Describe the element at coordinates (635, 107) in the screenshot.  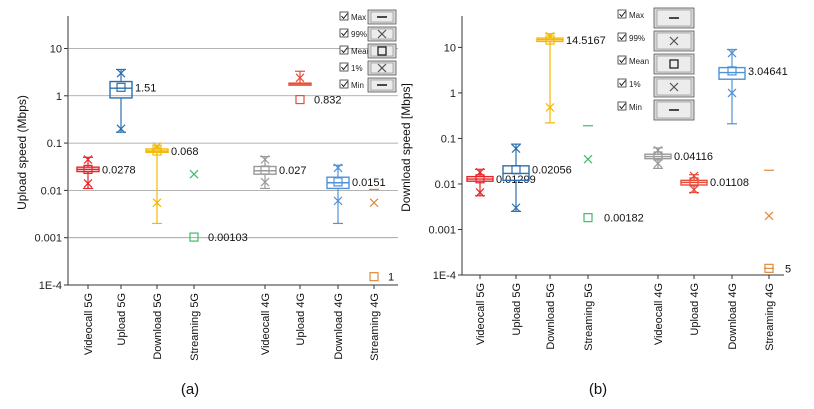
I see `legend-label: Min` at that location.